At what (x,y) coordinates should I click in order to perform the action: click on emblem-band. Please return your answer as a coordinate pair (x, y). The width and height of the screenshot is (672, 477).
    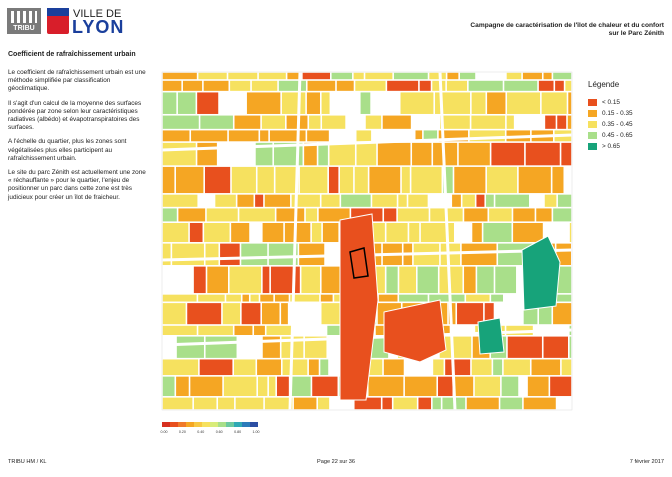
    Looking at the image, I should click on (58, 12).